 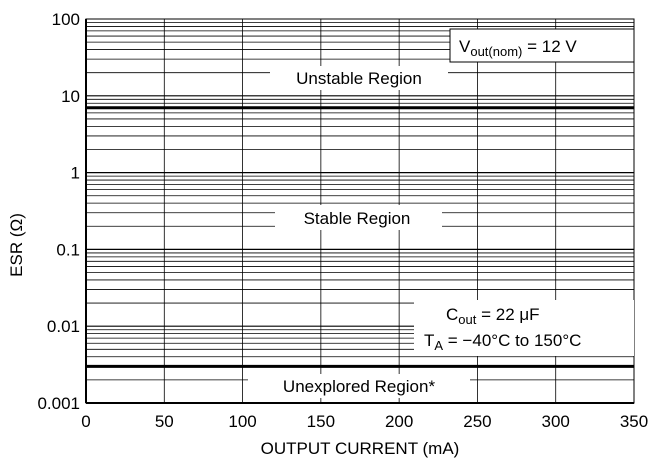 What do you see at coordinates (477, 421) in the screenshot?
I see `x-tick-label: 250` at bounding box center [477, 421].